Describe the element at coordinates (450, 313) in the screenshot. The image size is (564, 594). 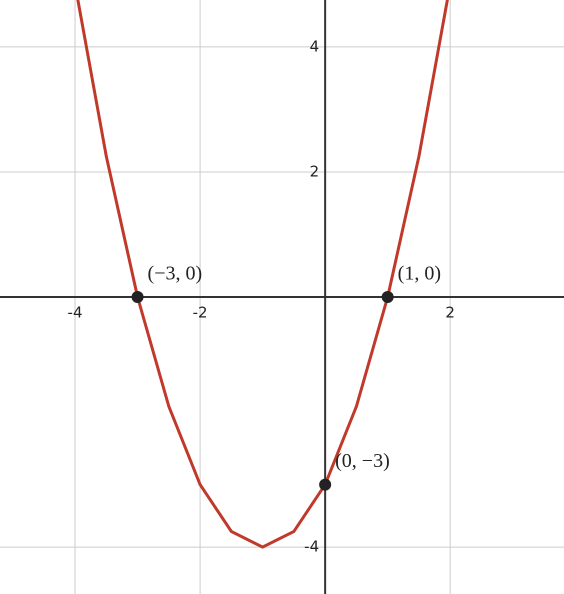
I see `x-tick-label: 2` at that location.